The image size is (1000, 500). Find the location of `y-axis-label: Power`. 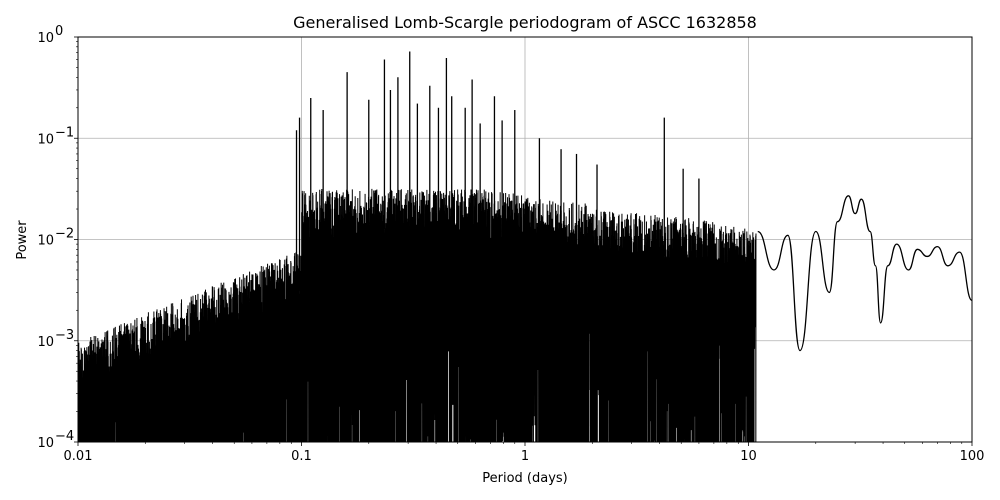

y-axis-label: Power is located at coordinates (22, 240).